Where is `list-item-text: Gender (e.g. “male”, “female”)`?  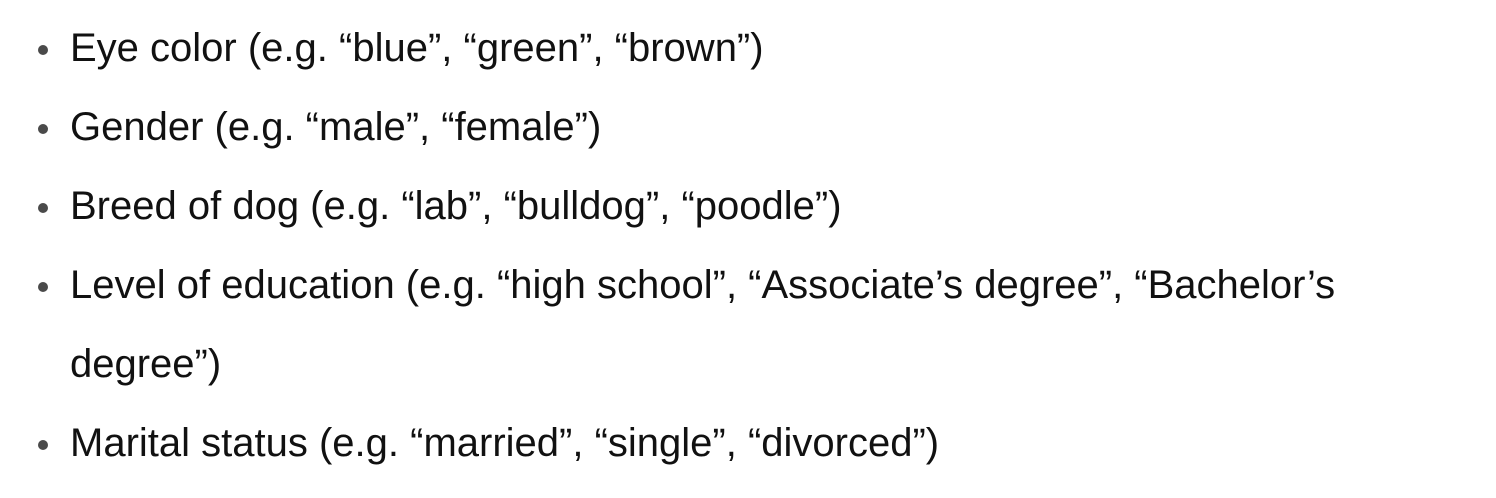 list-item-text: Gender (e.g. “male”, “female”) is located at coordinates (336, 127).